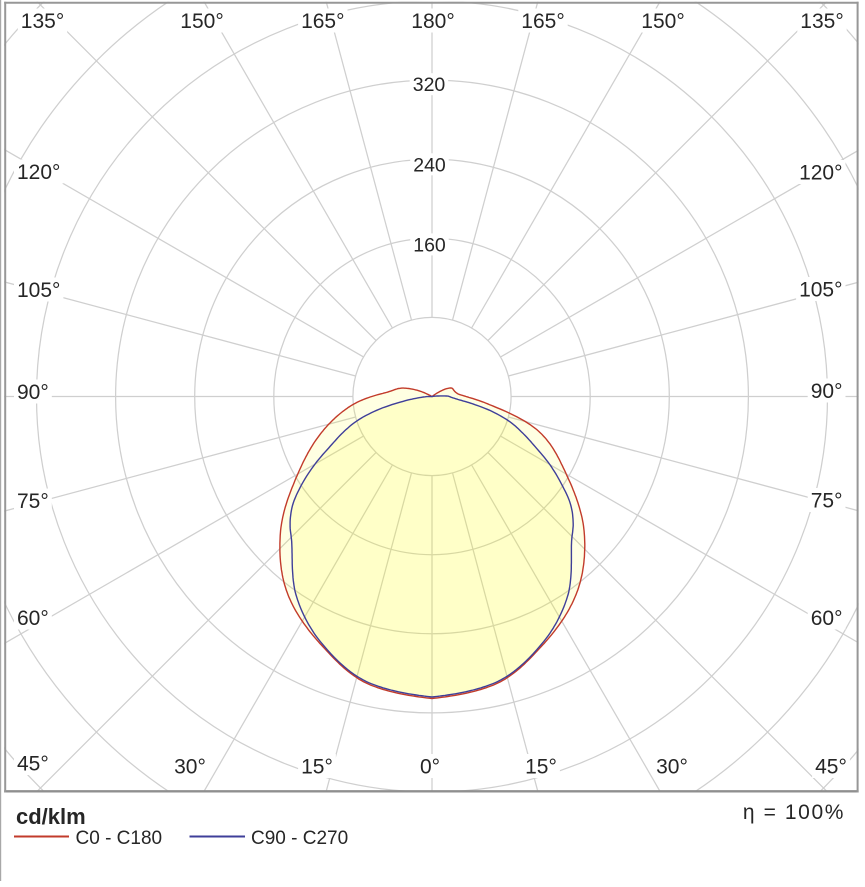 The width and height of the screenshot is (865, 887). I want to click on svg-text: C0 - C180, so click(119, 838).